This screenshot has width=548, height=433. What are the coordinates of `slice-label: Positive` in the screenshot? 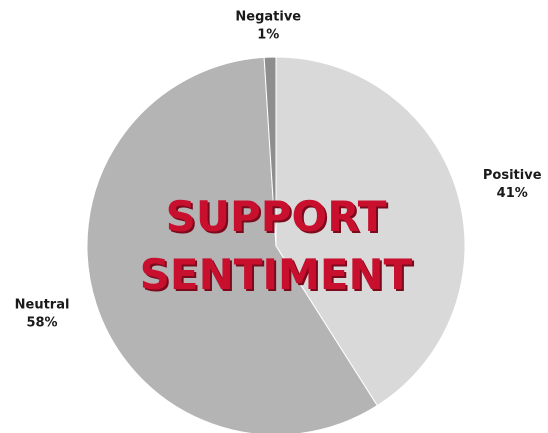 It's located at (512, 175).